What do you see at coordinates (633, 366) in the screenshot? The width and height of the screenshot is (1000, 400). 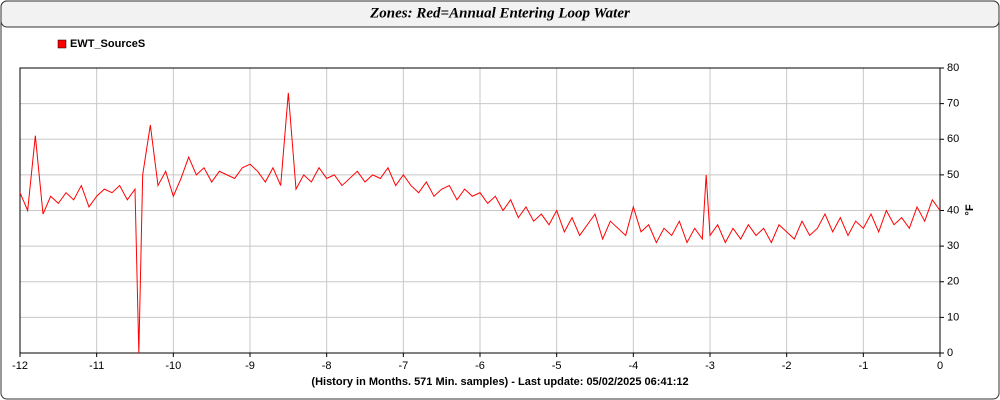 I see `x-tick-label: -4` at bounding box center [633, 366].